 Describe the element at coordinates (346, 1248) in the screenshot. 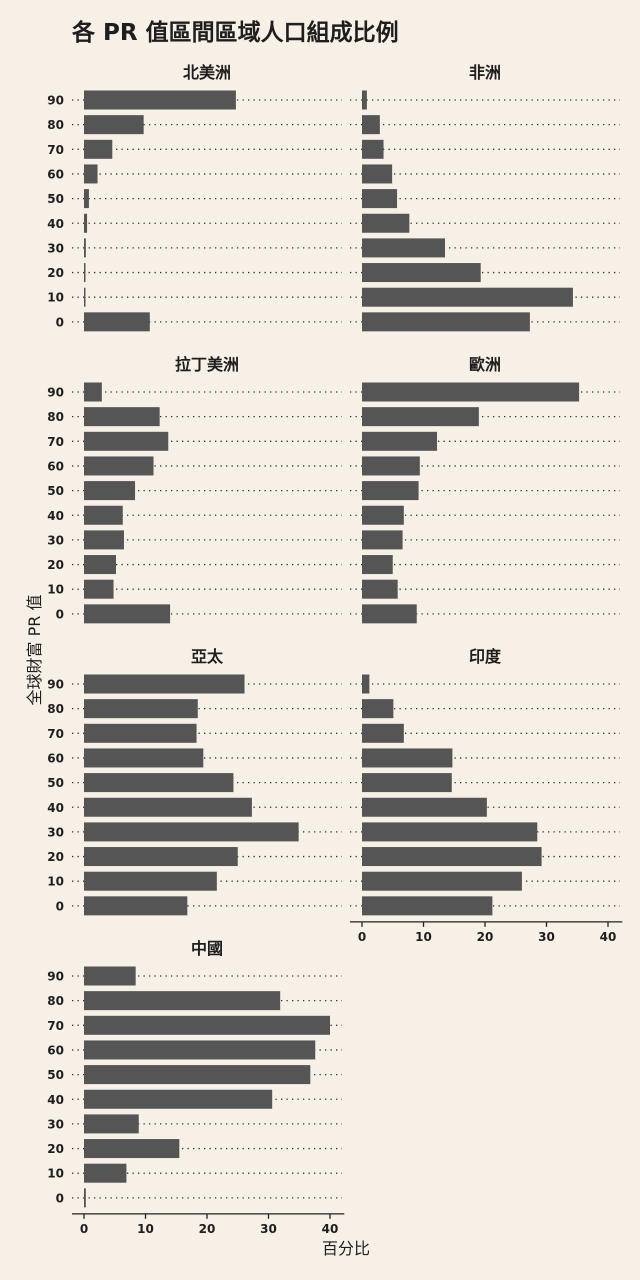

I see `x-axis-label: 百分比` at that location.